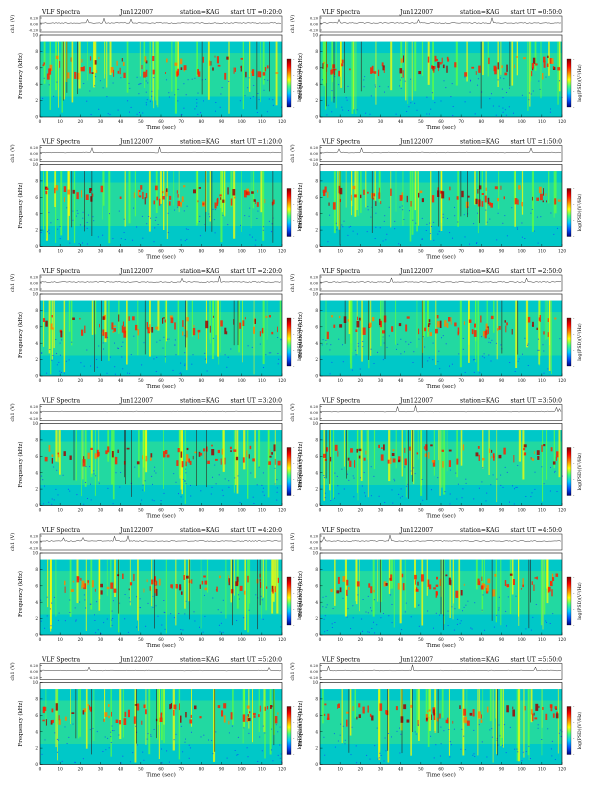 The width and height of the screenshot is (612, 796). Describe the element at coordinates (141, 121) in the screenshot. I see `time-tick-label: 50` at that location.